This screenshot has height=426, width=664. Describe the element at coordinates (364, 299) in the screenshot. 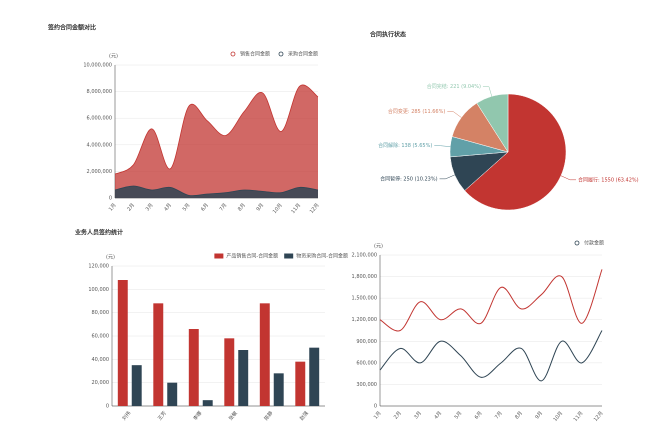

I see `y-tick-label: 1,500,000` at that location.